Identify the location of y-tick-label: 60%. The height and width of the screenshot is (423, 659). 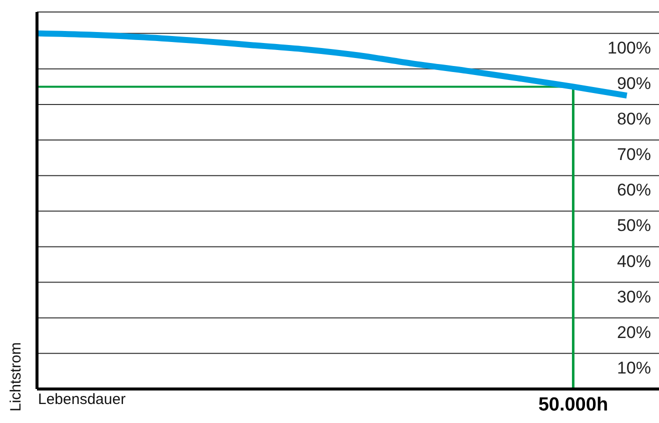
(633, 190).